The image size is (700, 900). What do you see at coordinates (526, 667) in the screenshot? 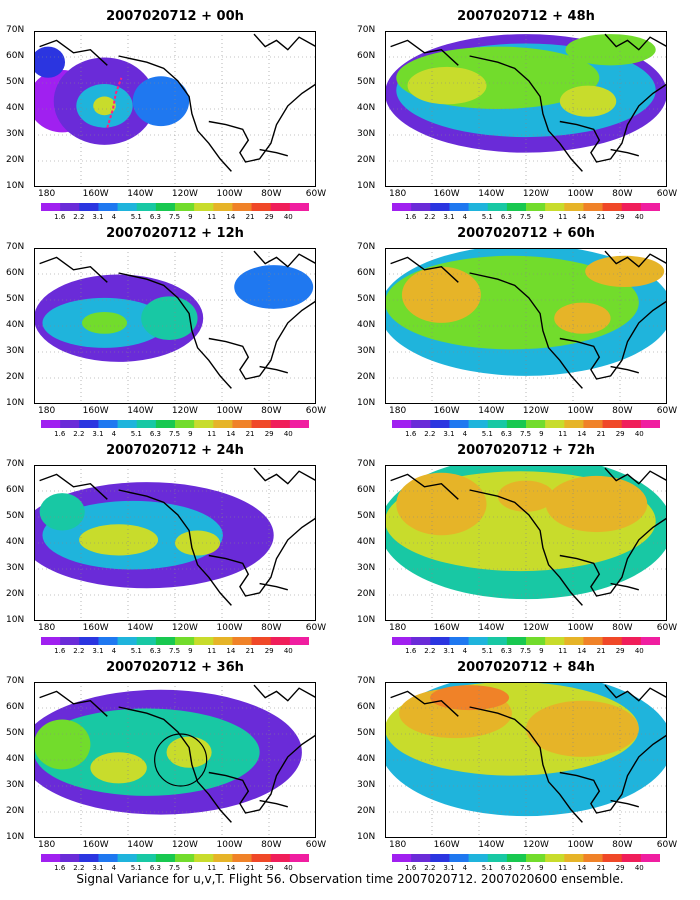
I see `panel-title: 2007020712 + 84h` at bounding box center [526, 667].